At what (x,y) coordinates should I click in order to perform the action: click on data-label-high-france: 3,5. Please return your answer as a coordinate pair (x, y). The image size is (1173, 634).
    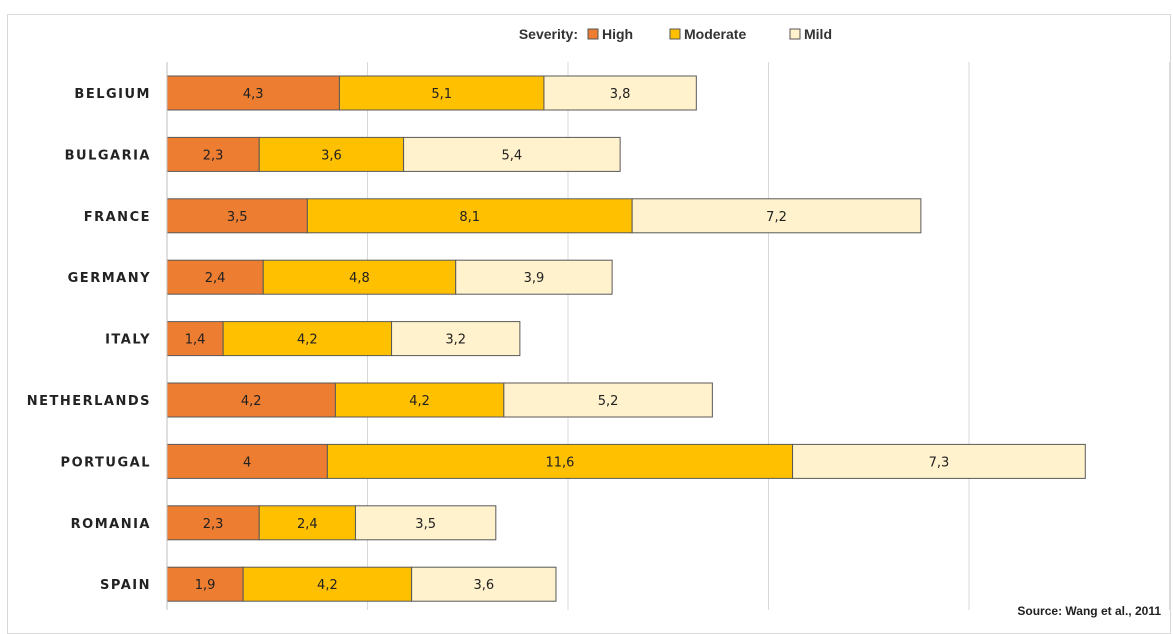
    Looking at the image, I should click on (237, 217).